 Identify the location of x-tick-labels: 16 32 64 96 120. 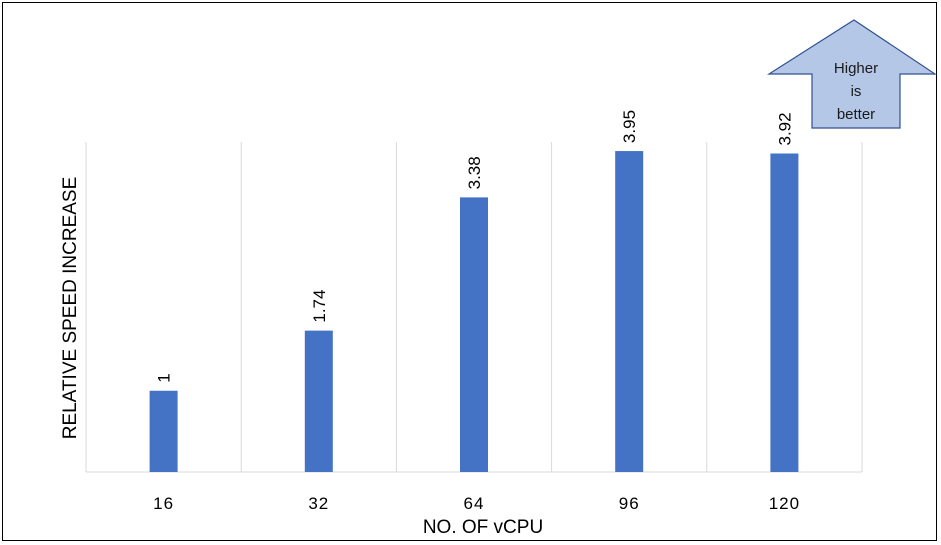
(476, 503).